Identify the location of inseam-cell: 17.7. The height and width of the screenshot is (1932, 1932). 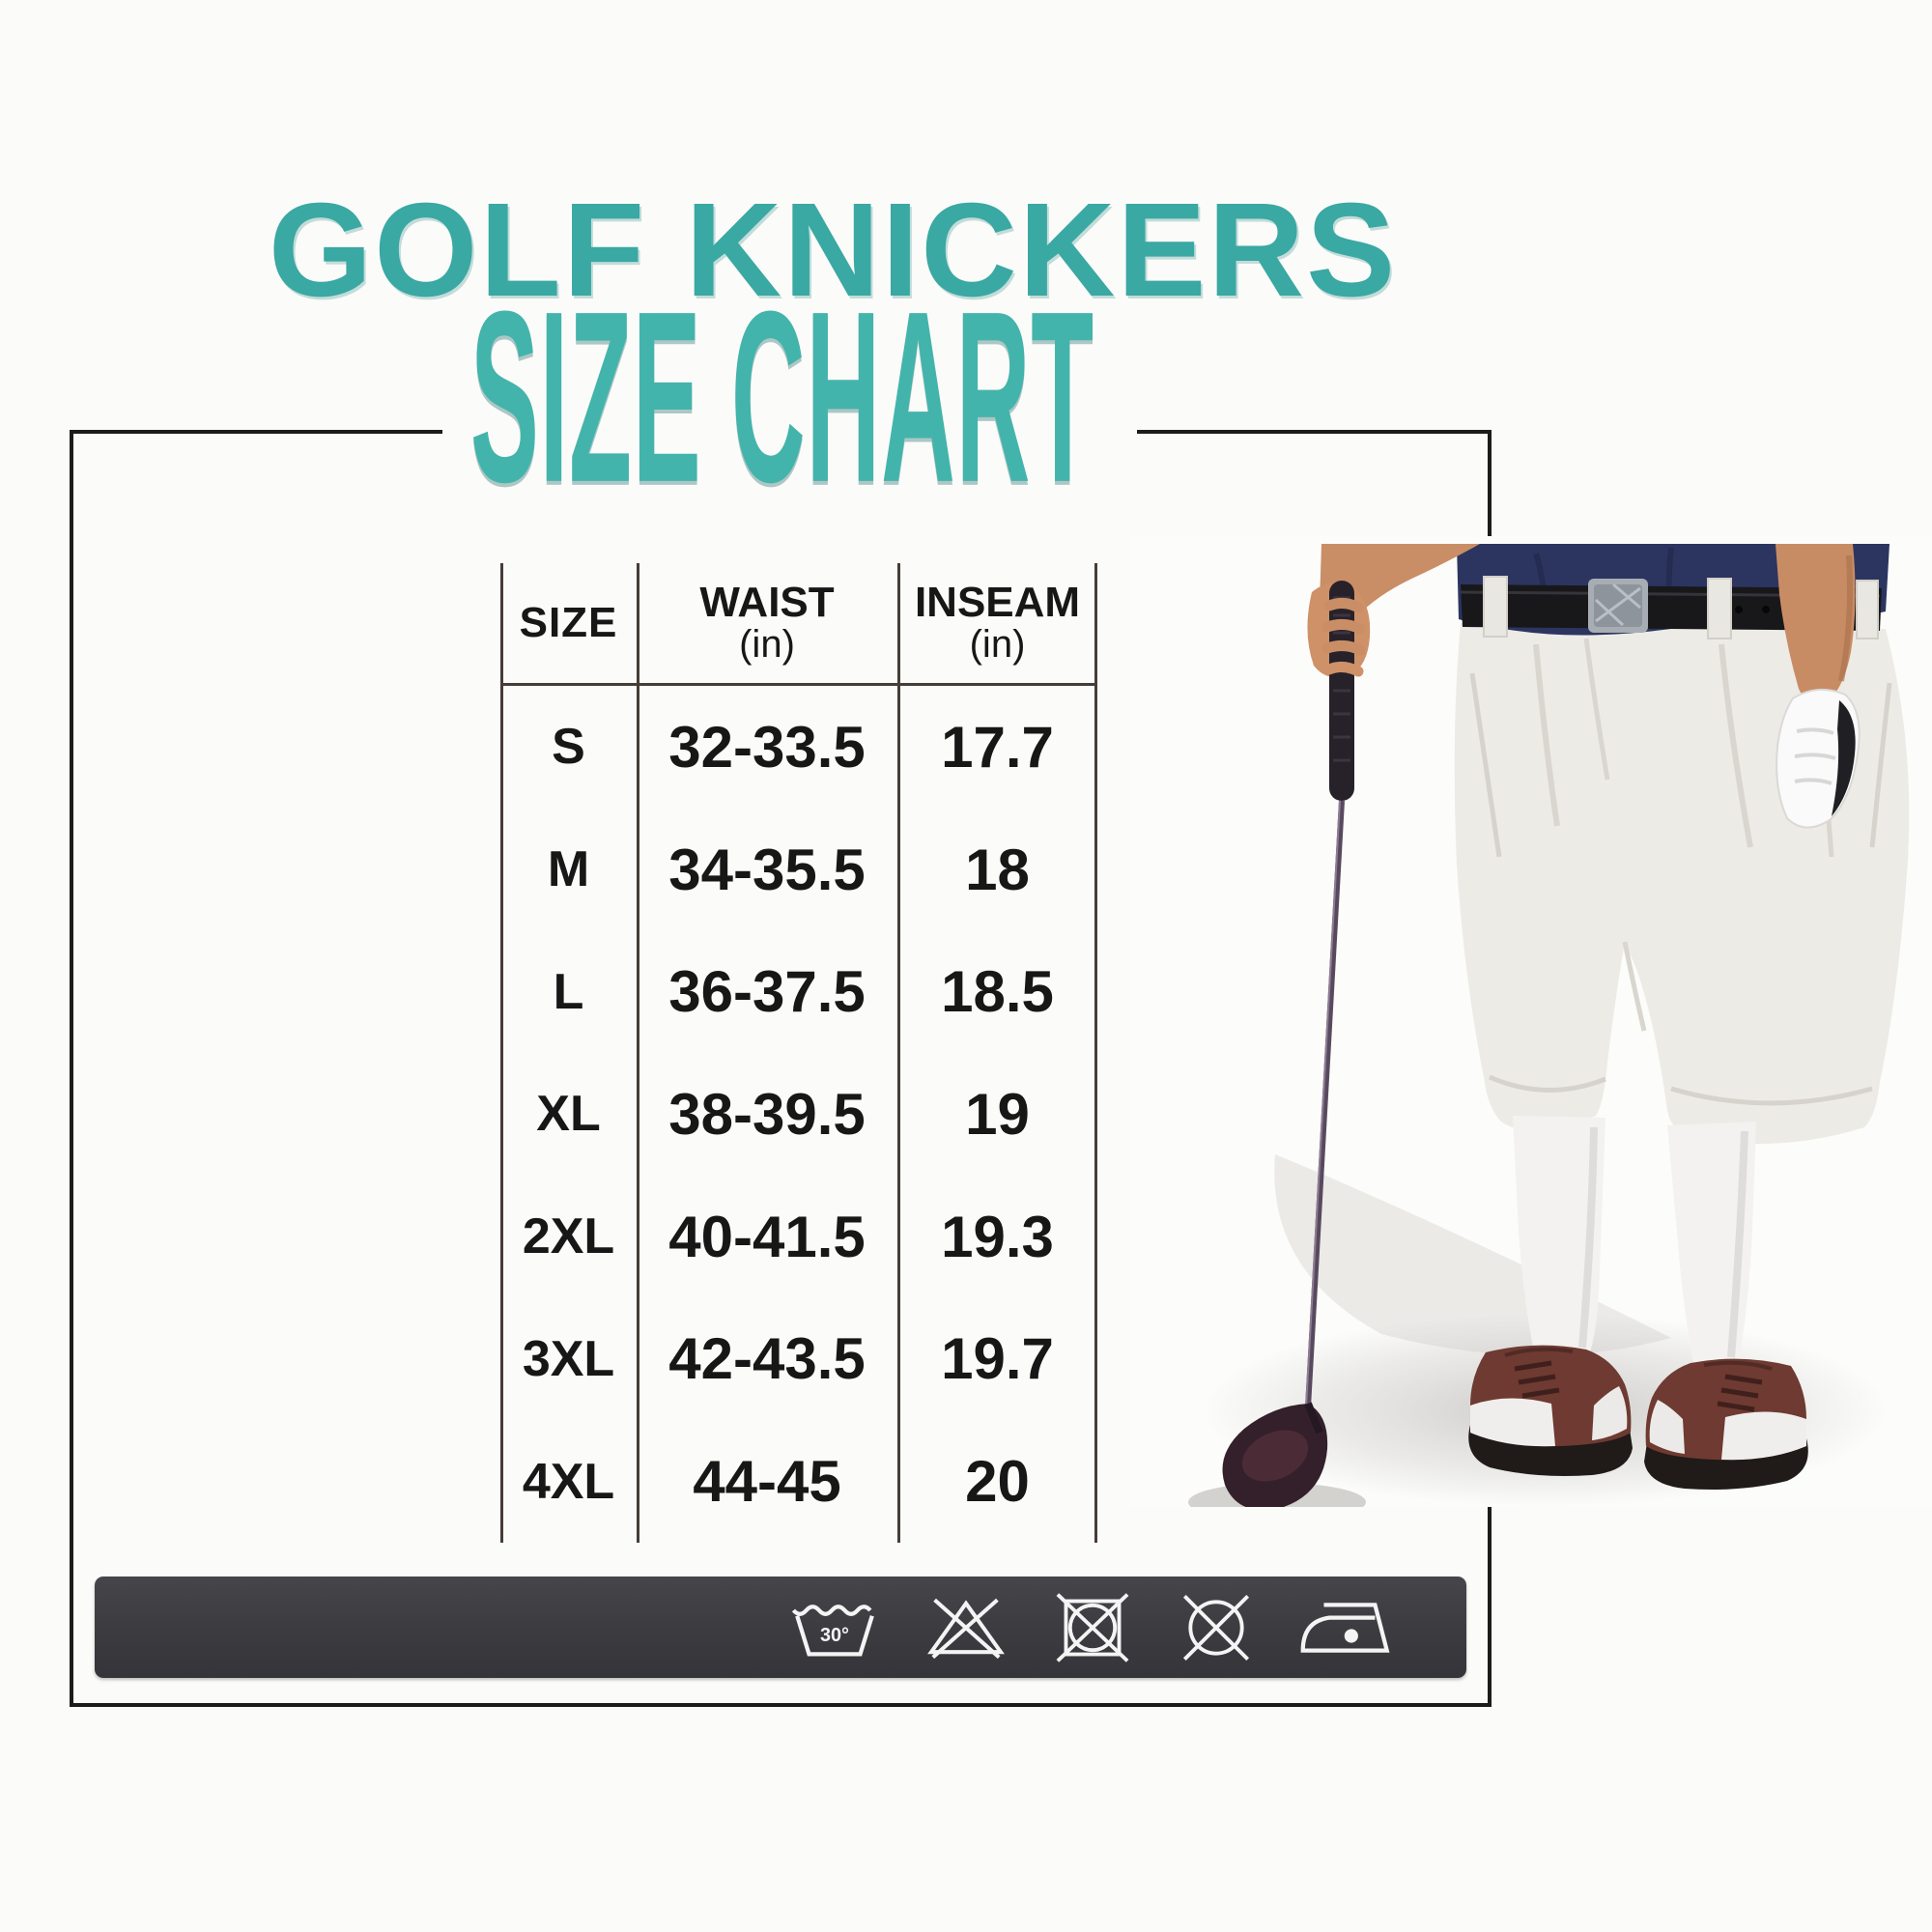
(997, 747).